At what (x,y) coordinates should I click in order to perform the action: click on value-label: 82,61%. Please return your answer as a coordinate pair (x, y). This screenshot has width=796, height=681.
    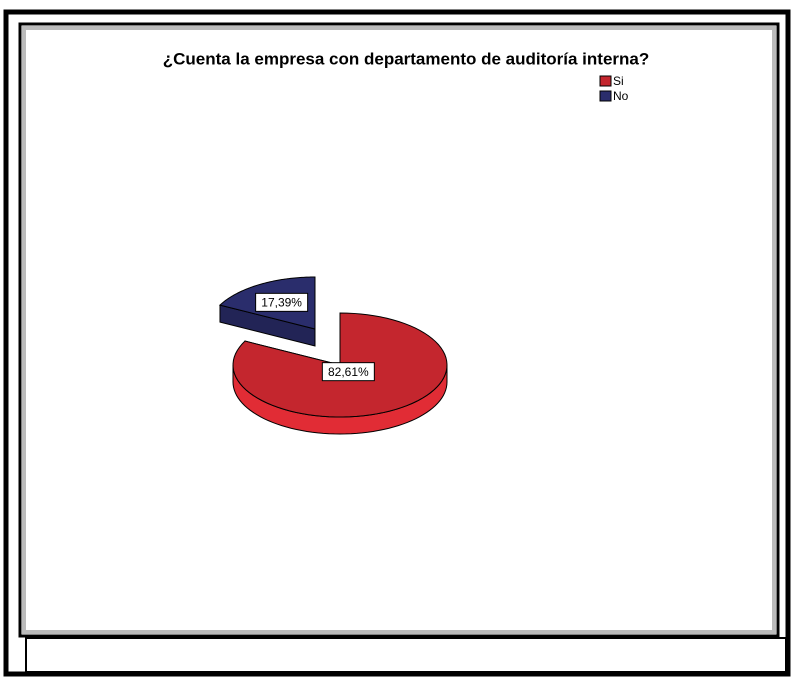
    Looking at the image, I should click on (348, 372).